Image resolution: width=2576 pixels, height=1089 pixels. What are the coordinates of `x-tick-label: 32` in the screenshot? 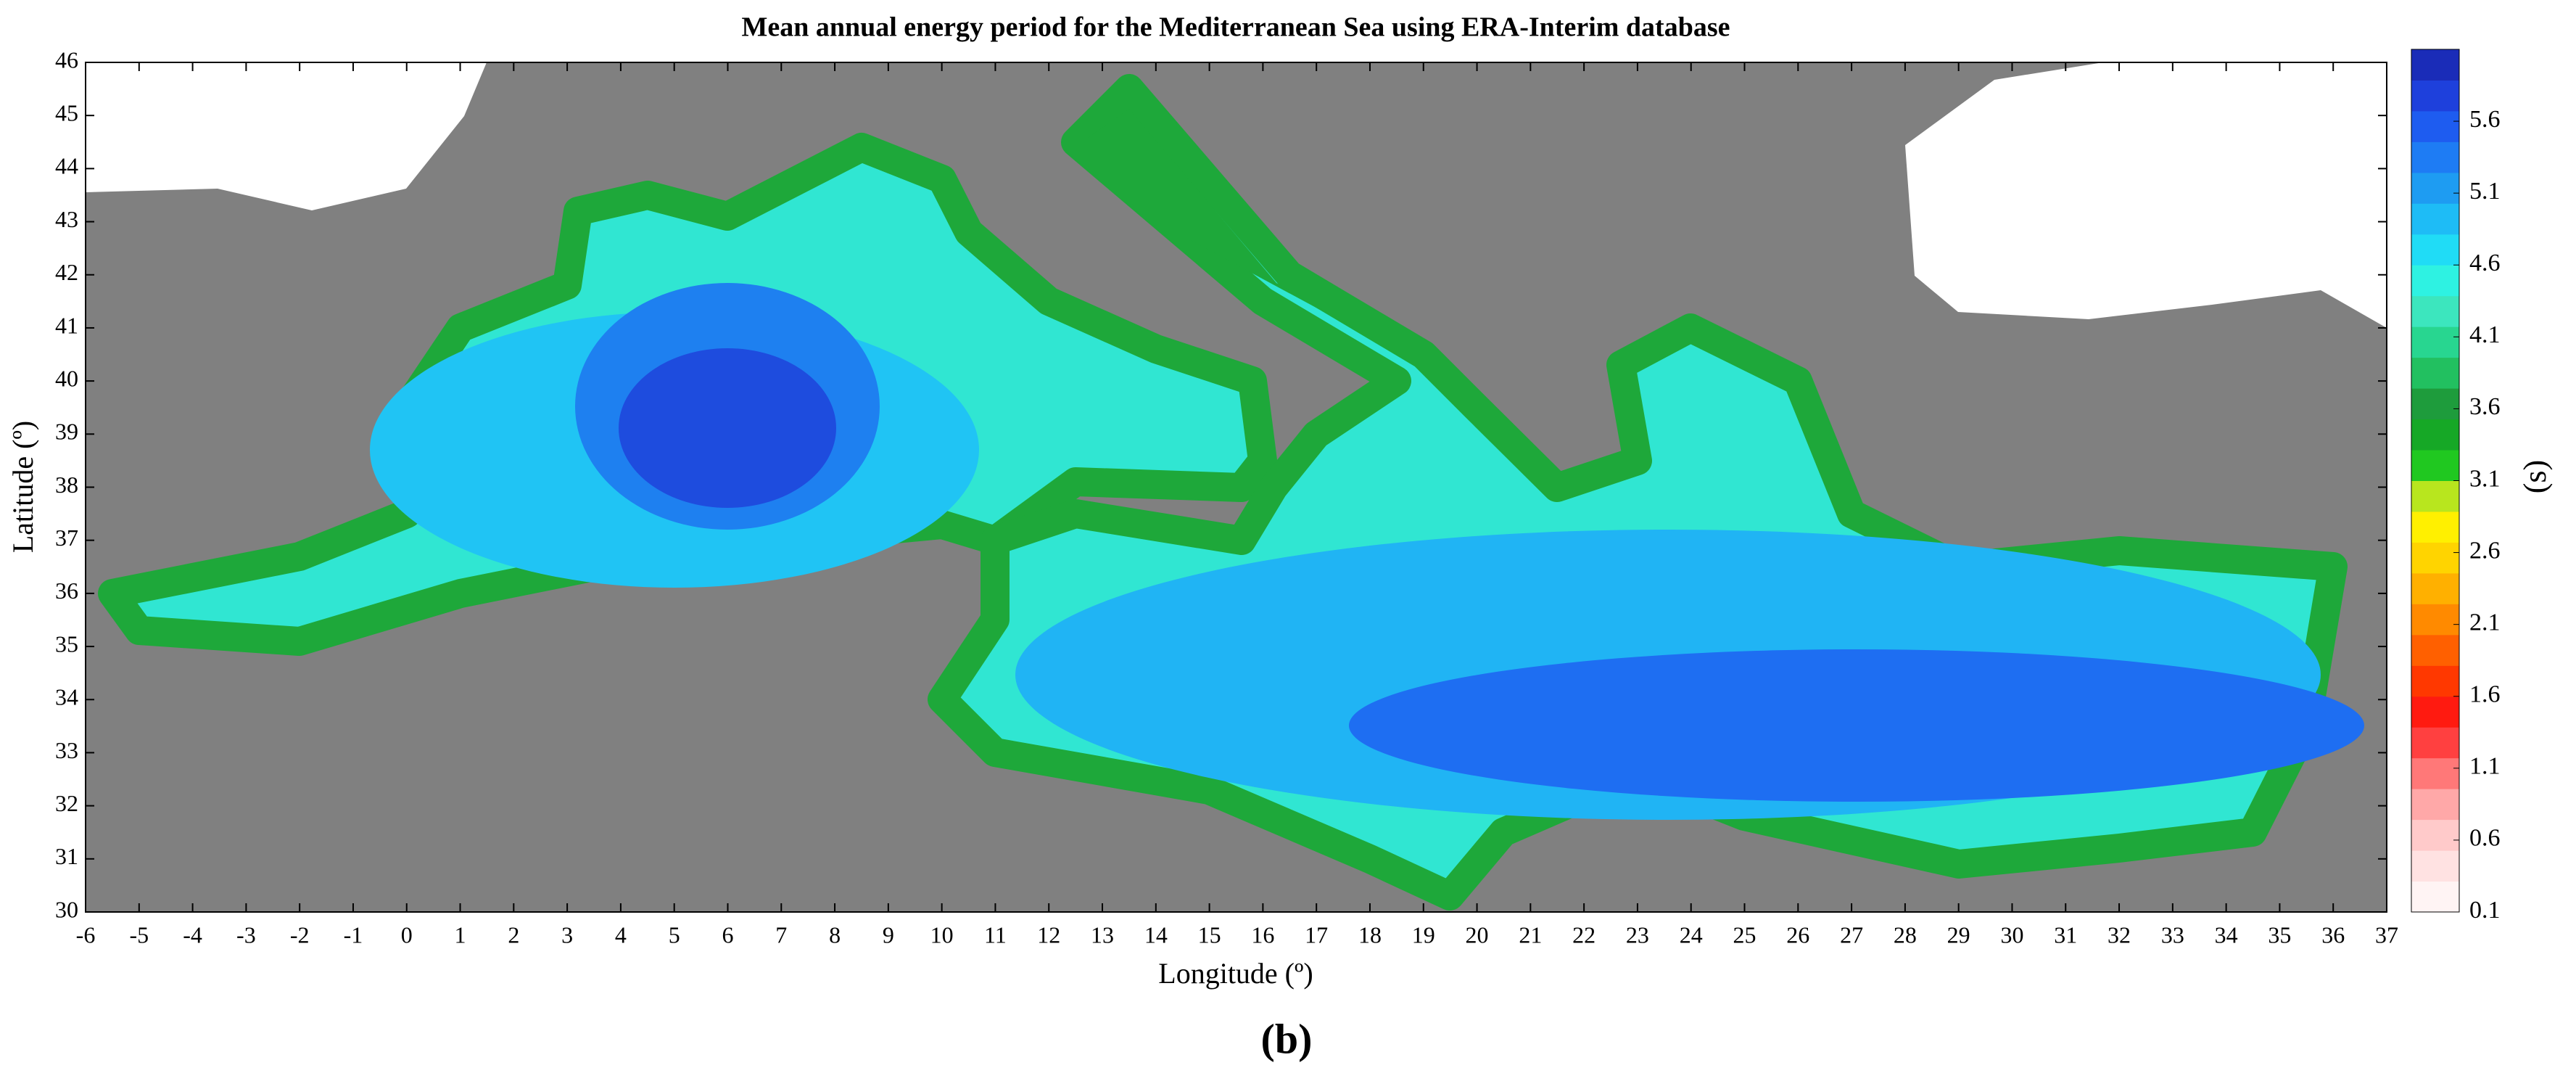 It's located at (2119, 934).